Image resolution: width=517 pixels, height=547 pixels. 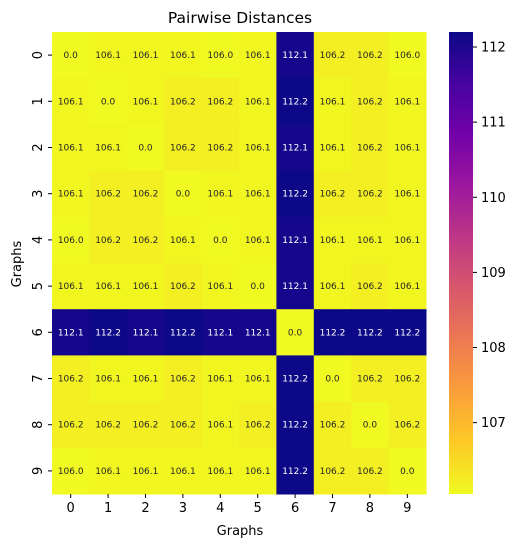 I want to click on y-tick-label: 1, so click(x=38, y=101).